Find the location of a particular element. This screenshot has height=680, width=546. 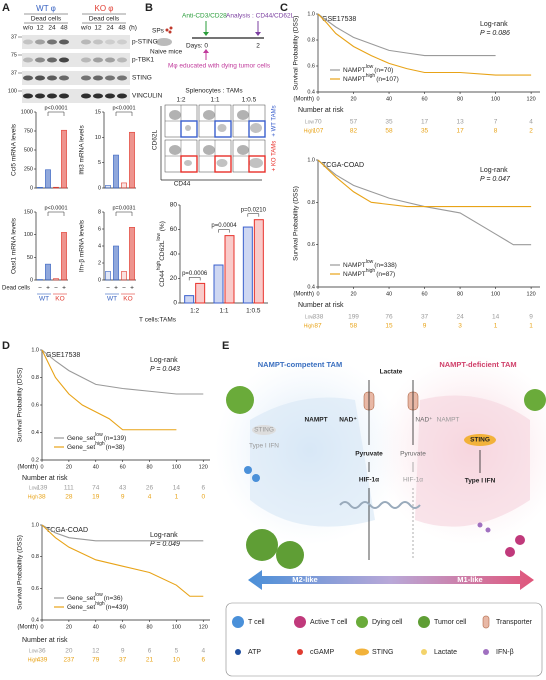

x-tick-label: 0 is located at coordinates (317, 99).